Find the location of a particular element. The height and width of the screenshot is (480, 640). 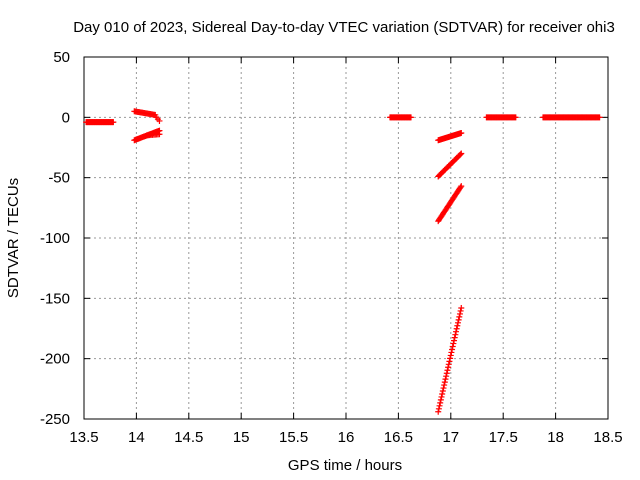

y-tick-label: -250 is located at coordinates (55, 419).